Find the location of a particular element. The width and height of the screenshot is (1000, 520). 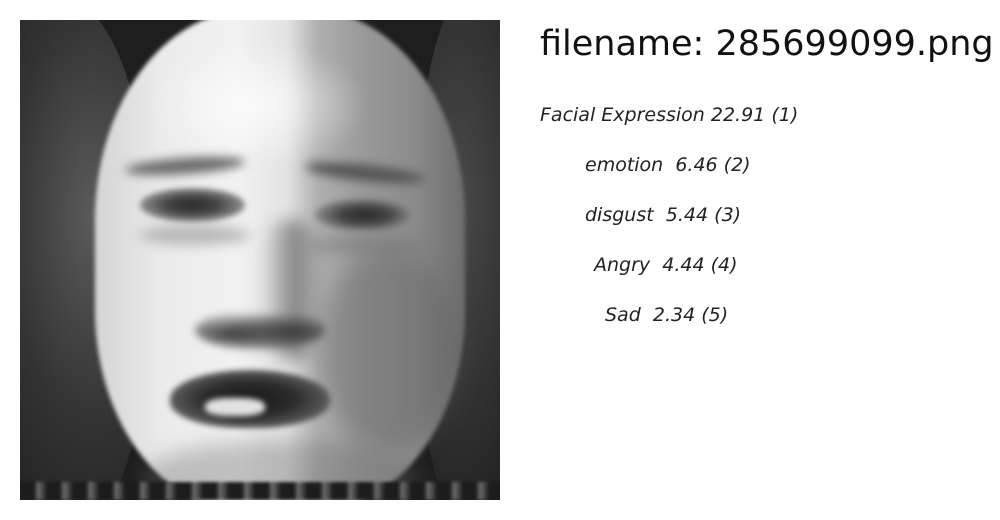

filename-value: 285699099.png is located at coordinates (854, 44).